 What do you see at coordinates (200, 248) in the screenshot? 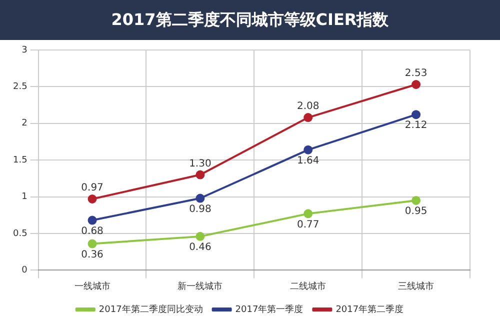
I see `data-label: 0.46` at bounding box center [200, 248].